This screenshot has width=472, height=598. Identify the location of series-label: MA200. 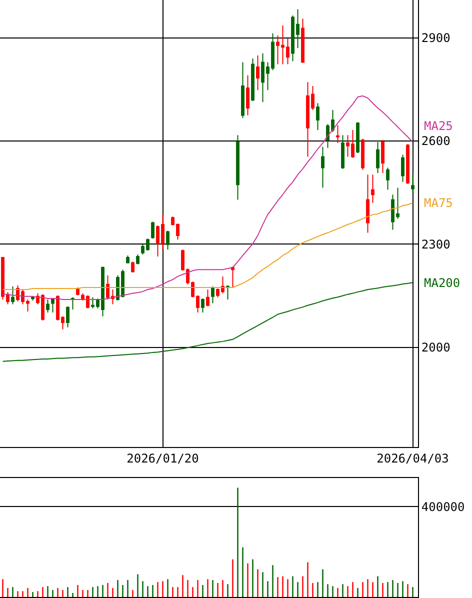
(442, 283).